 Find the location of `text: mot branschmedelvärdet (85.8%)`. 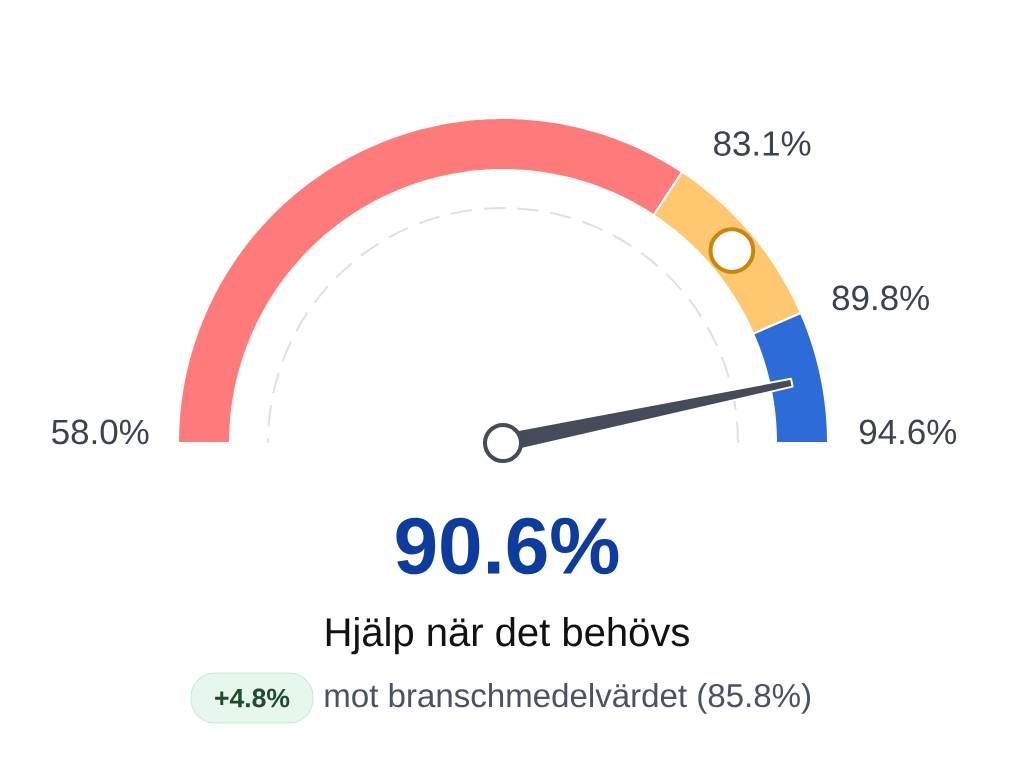

text: mot branschmedelvärdet (85.8%) is located at coordinates (567, 698).